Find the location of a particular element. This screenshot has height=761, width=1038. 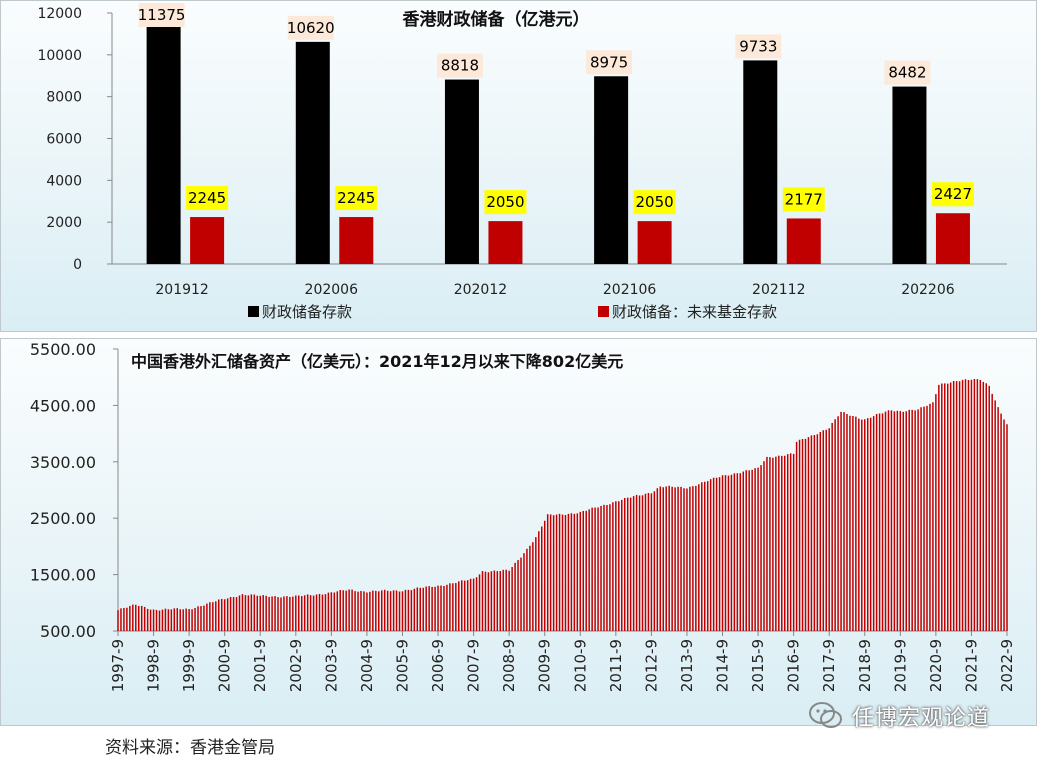

chart-title: 香港财政储备（亿港元） is located at coordinates (496, 19).